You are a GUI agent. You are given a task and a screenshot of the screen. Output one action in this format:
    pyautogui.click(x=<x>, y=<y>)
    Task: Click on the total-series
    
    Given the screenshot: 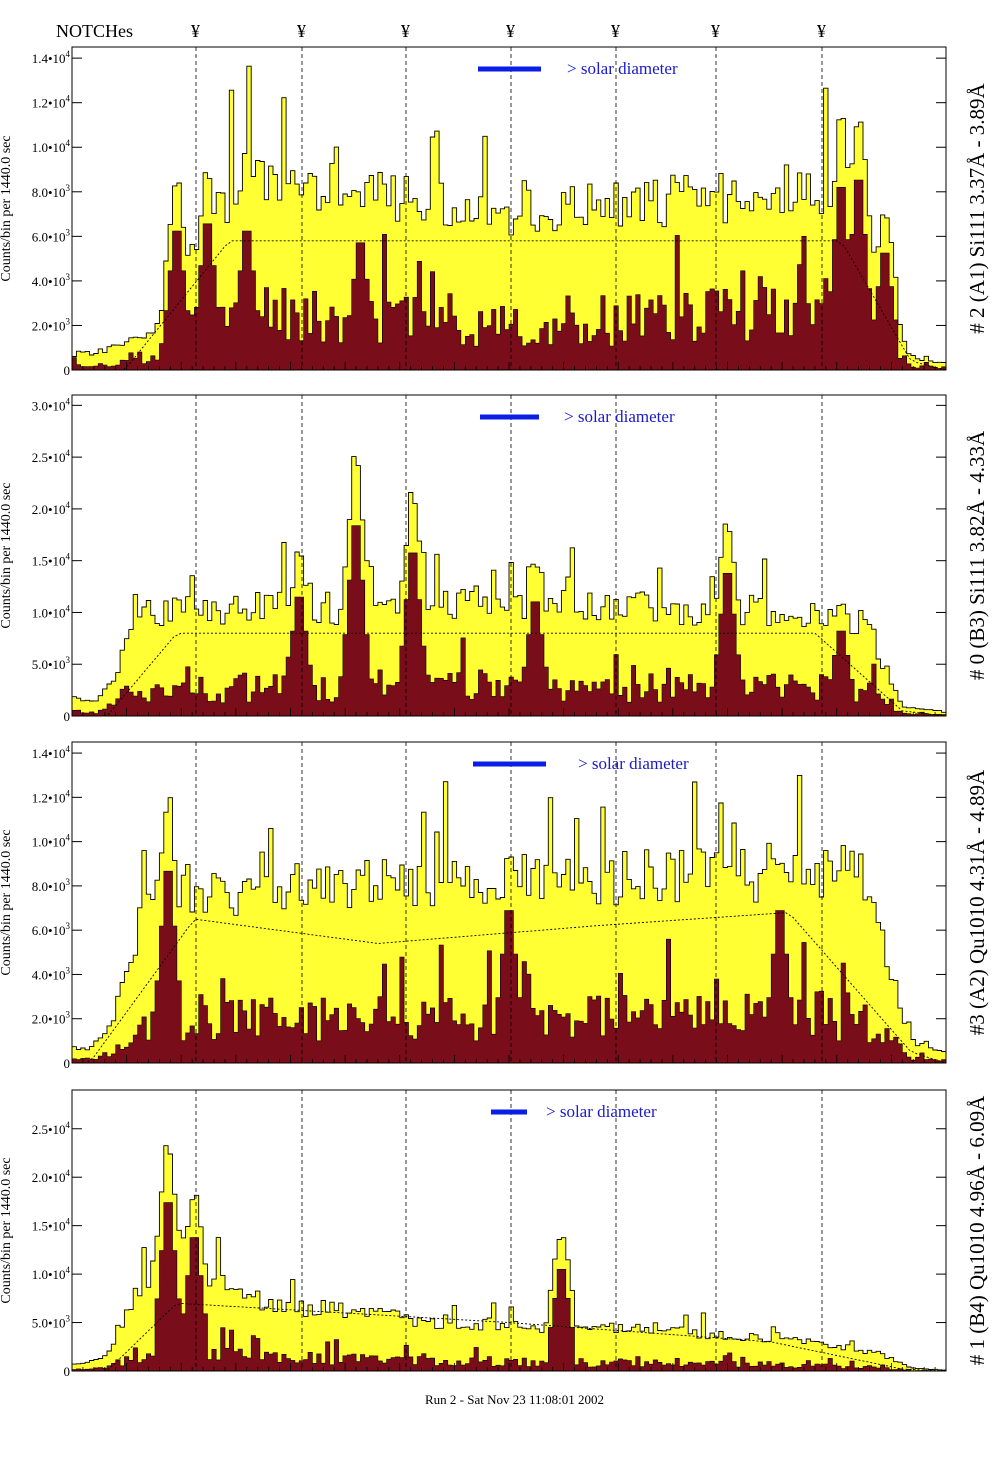 What is the action you would take?
    pyautogui.click(x=509, y=1258)
    